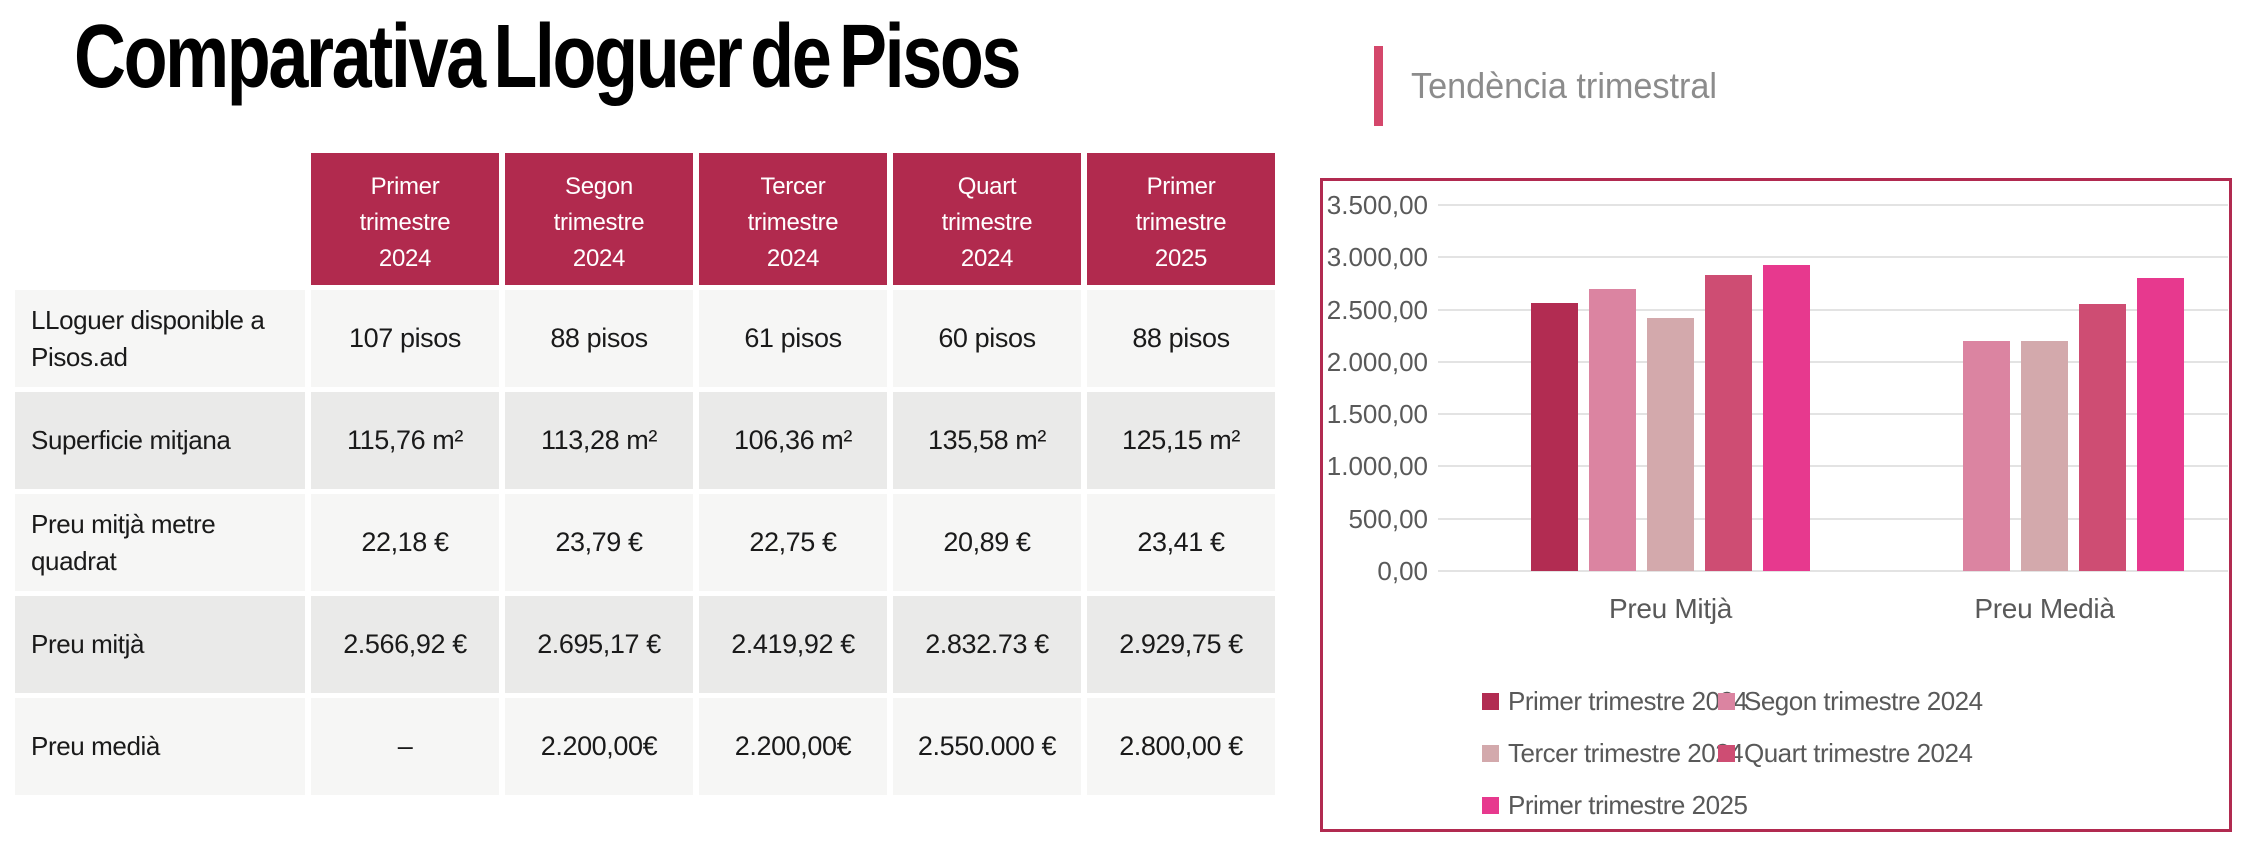 The width and height of the screenshot is (2246, 848). I want to click on y-axis-tick-label: 2.500,00, so click(1377, 309).